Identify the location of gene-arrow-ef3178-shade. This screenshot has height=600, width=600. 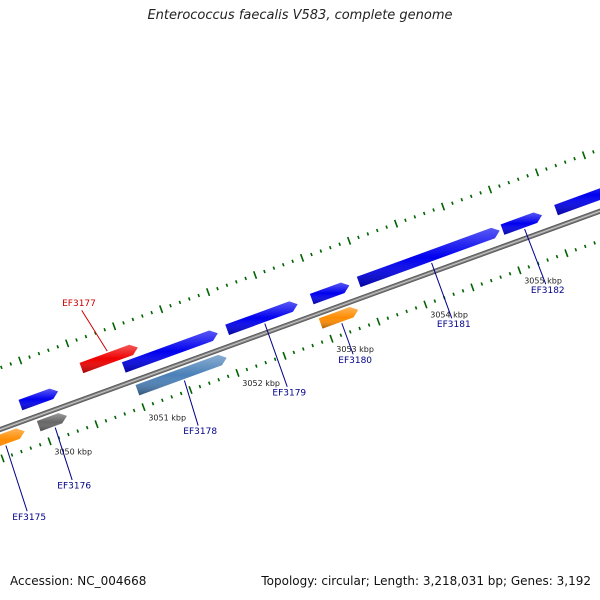
(181, 375).